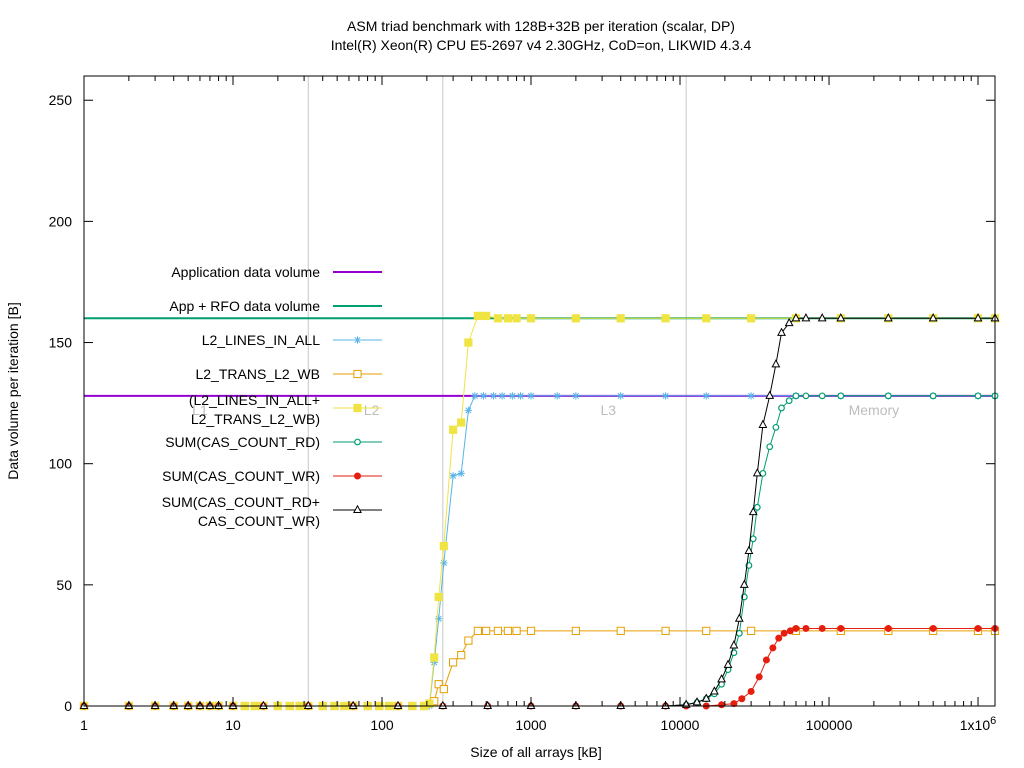  Describe the element at coordinates (241, 476) in the screenshot. I see `legend-label: SUM(CAS_COUNT_WR)` at that location.